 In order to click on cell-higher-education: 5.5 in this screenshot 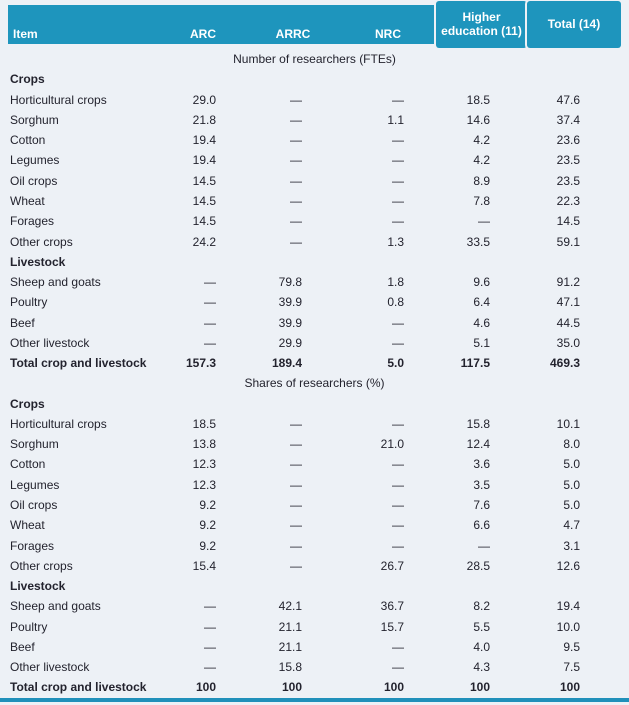, I will do `click(481, 626)`.